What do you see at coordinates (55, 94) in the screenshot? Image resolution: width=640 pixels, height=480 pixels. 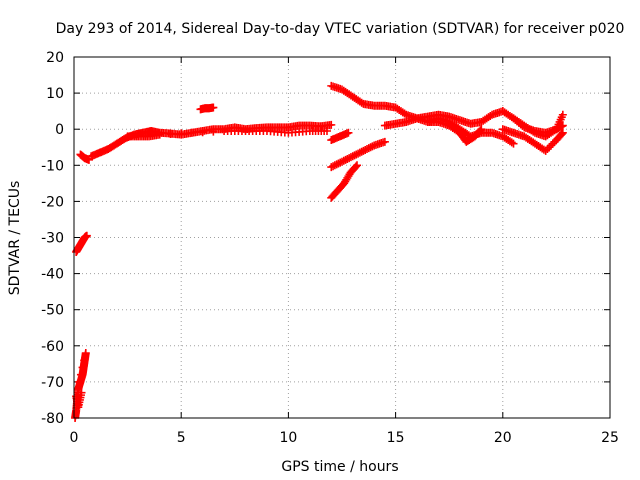 I see `y-tick-label: 10` at bounding box center [55, 94].